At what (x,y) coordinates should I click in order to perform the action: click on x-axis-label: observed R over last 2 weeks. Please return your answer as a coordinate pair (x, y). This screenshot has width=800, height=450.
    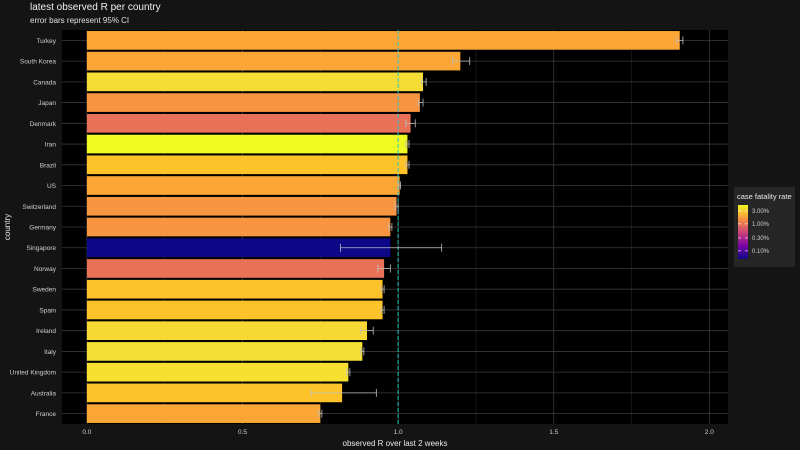
    Looking at the image, I should click on (395, 443).